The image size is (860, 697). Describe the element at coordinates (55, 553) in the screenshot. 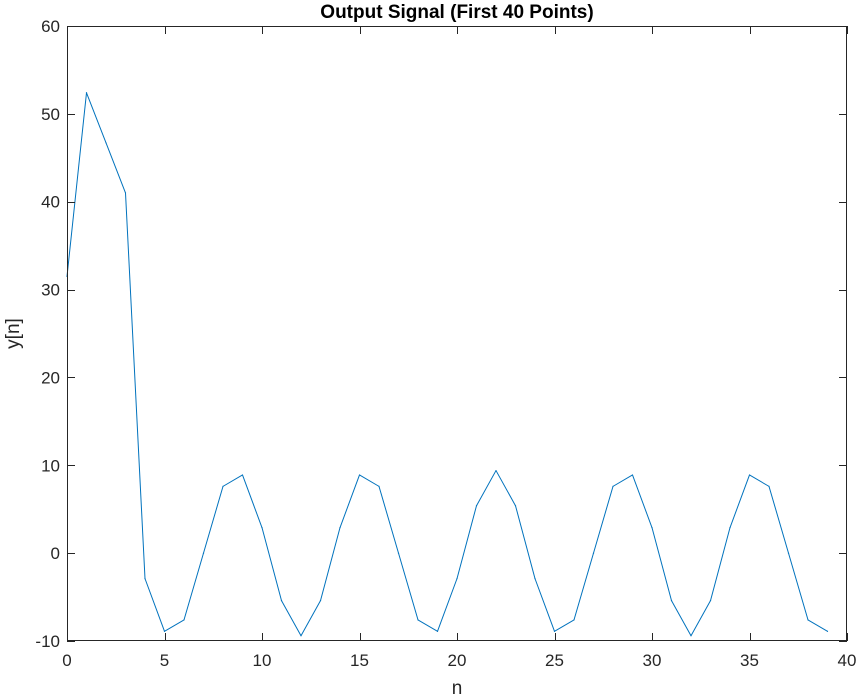

I see `y-tick-label: 0` at that location.